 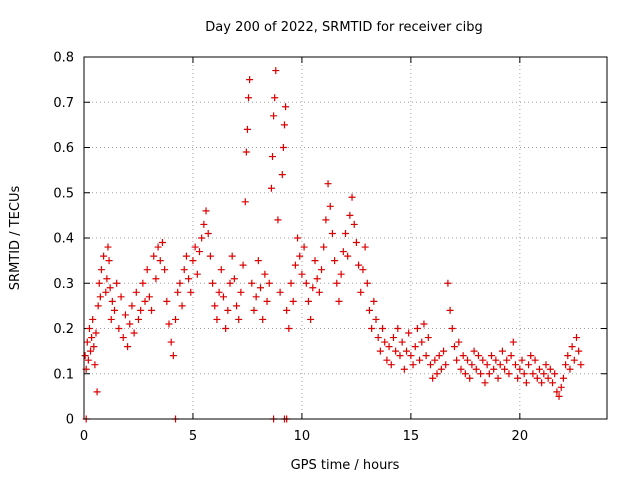 I want to click on x-tick-label: 5, so click(x=193, y=436).